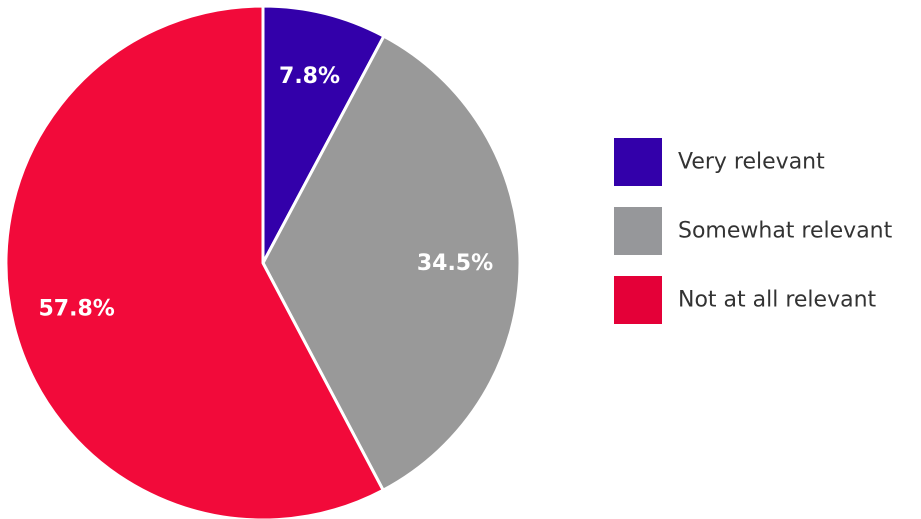  Describe the element at coordinates (309, 76) in the screenshot. I see `slice-label-very-relevant: 7.8%` at that location.